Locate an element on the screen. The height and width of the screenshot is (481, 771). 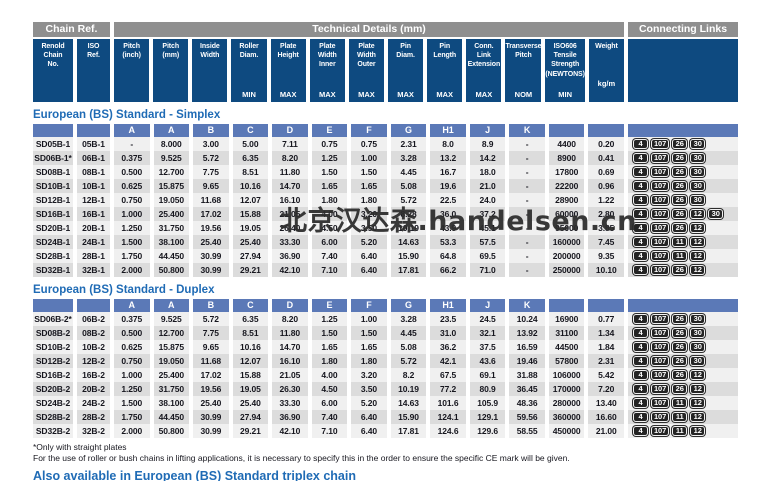
value-cell: 42.1 is located at coordinates (448, 361).